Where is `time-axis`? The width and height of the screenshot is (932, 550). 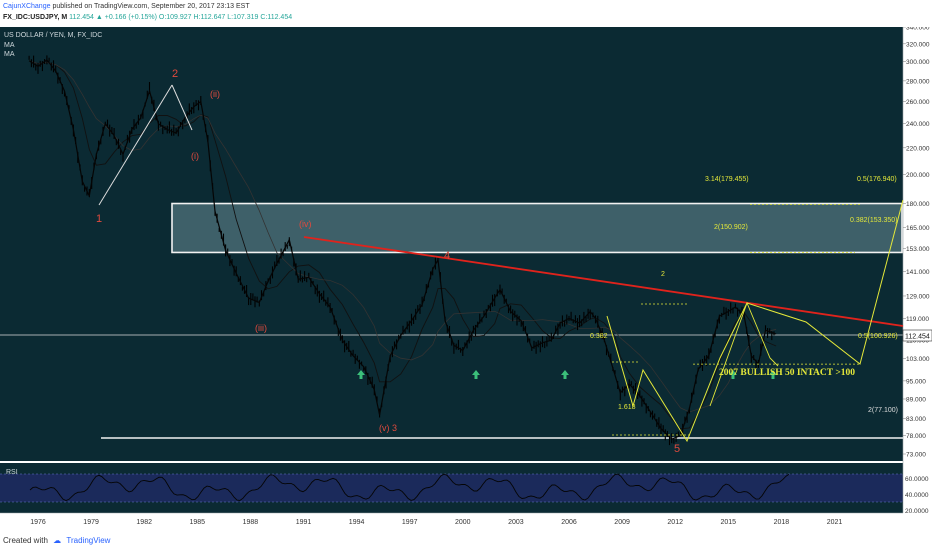 time-axis is located at coordinates (466, 521).